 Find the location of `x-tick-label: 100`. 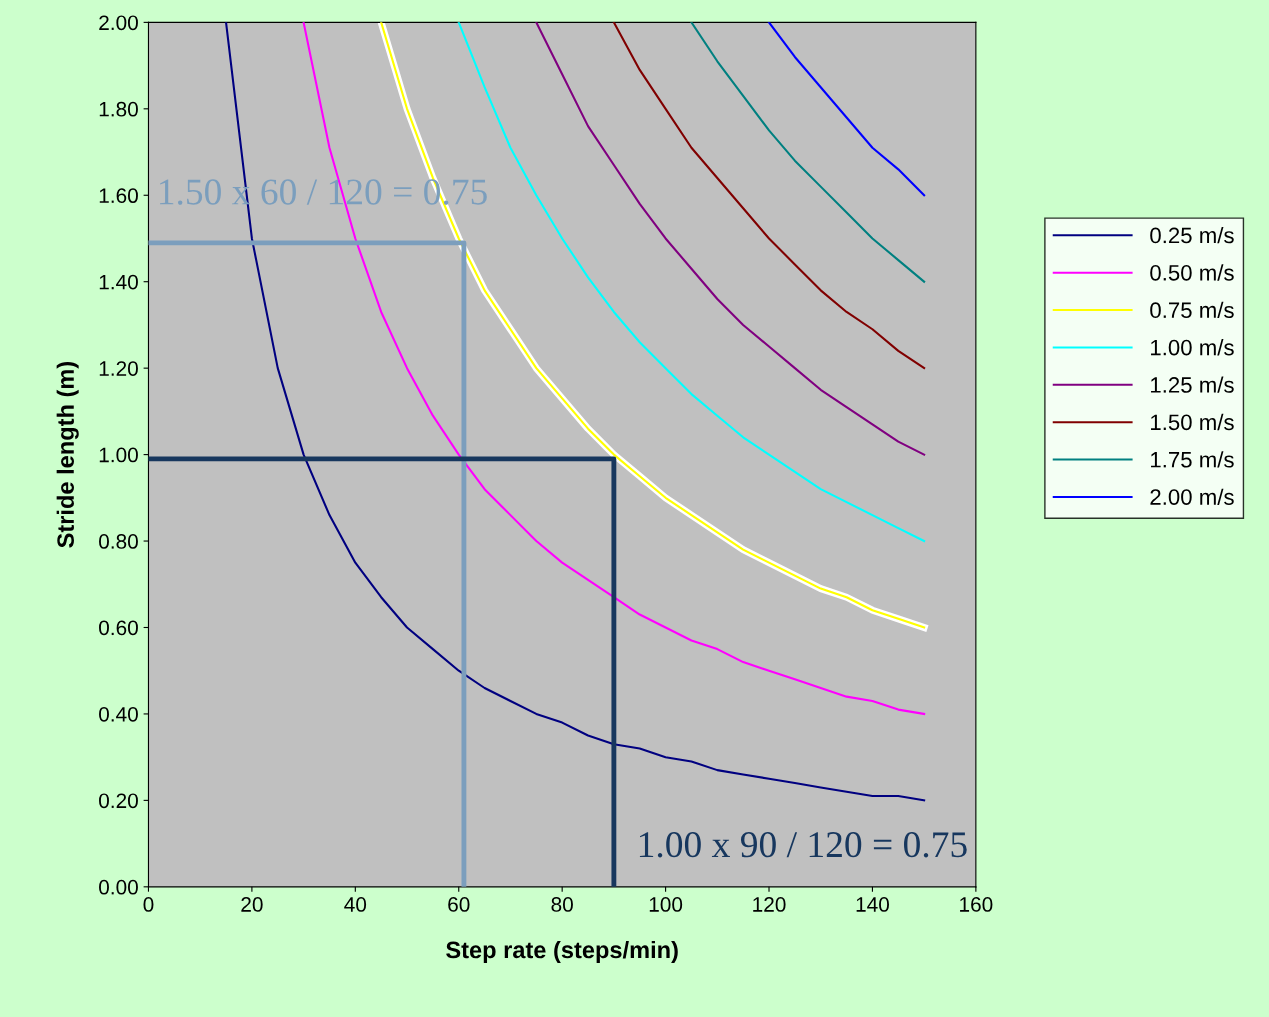

x-tick-label: 100 is located at coordinates (666, 904).